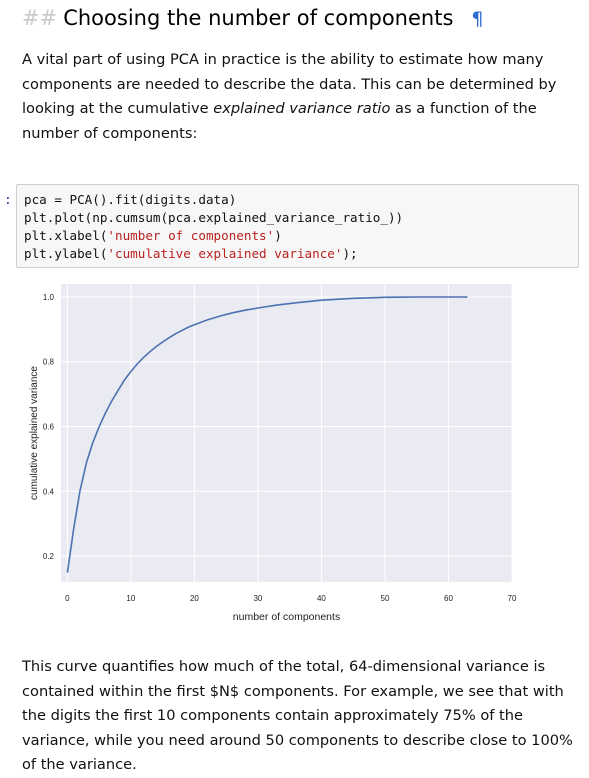 This screenshot has width=589, height=778. I want to click on intro-emphasis: explained variance ratio, so click(301, 108).